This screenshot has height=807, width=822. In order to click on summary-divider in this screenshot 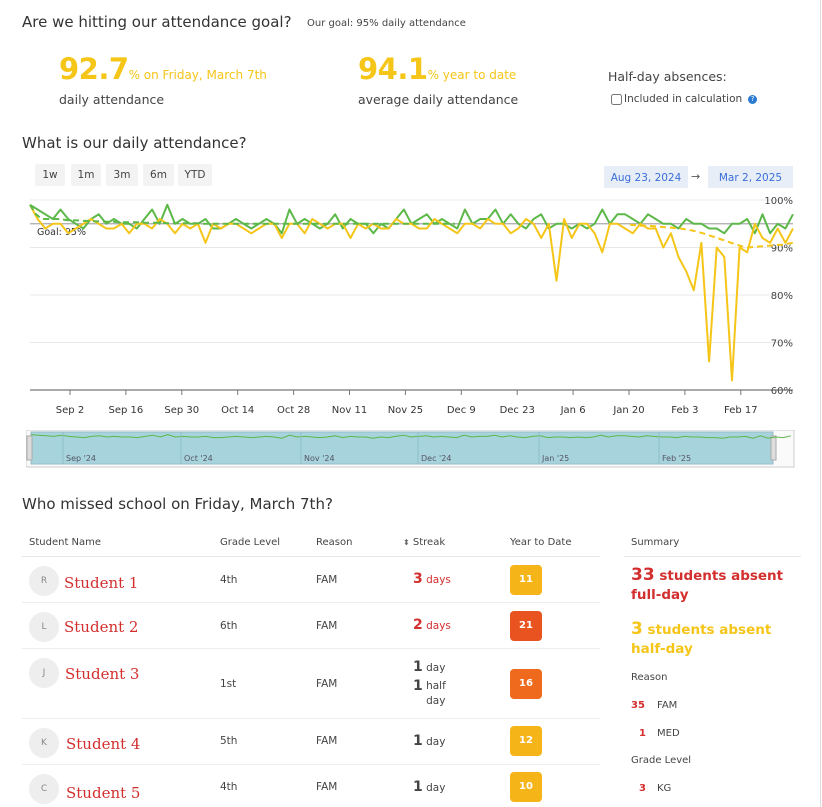, I will do `click(712, 556)`.